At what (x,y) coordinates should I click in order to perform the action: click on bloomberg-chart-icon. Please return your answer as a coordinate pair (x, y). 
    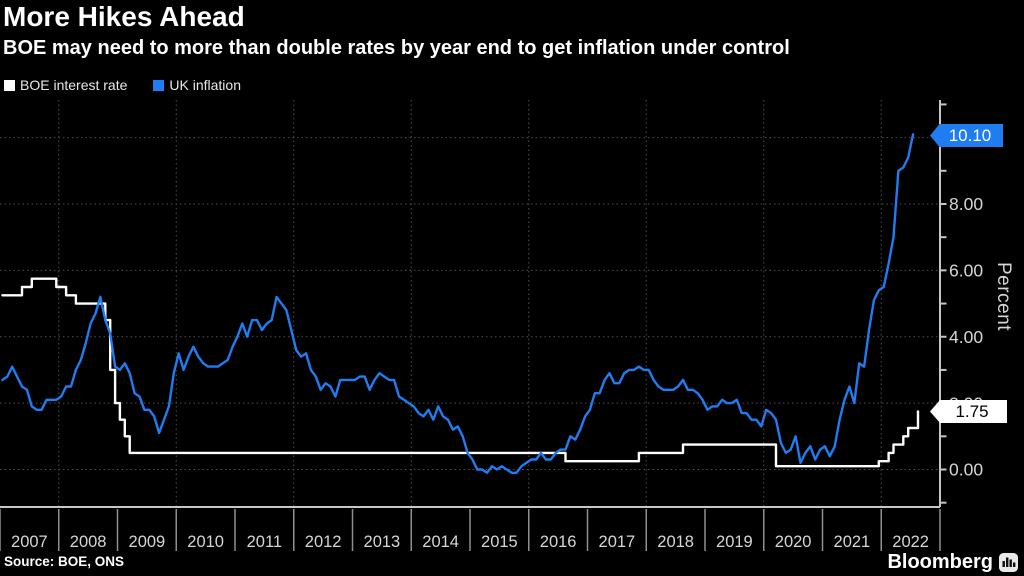
    Looking at the image, I should click on (1008, 562).